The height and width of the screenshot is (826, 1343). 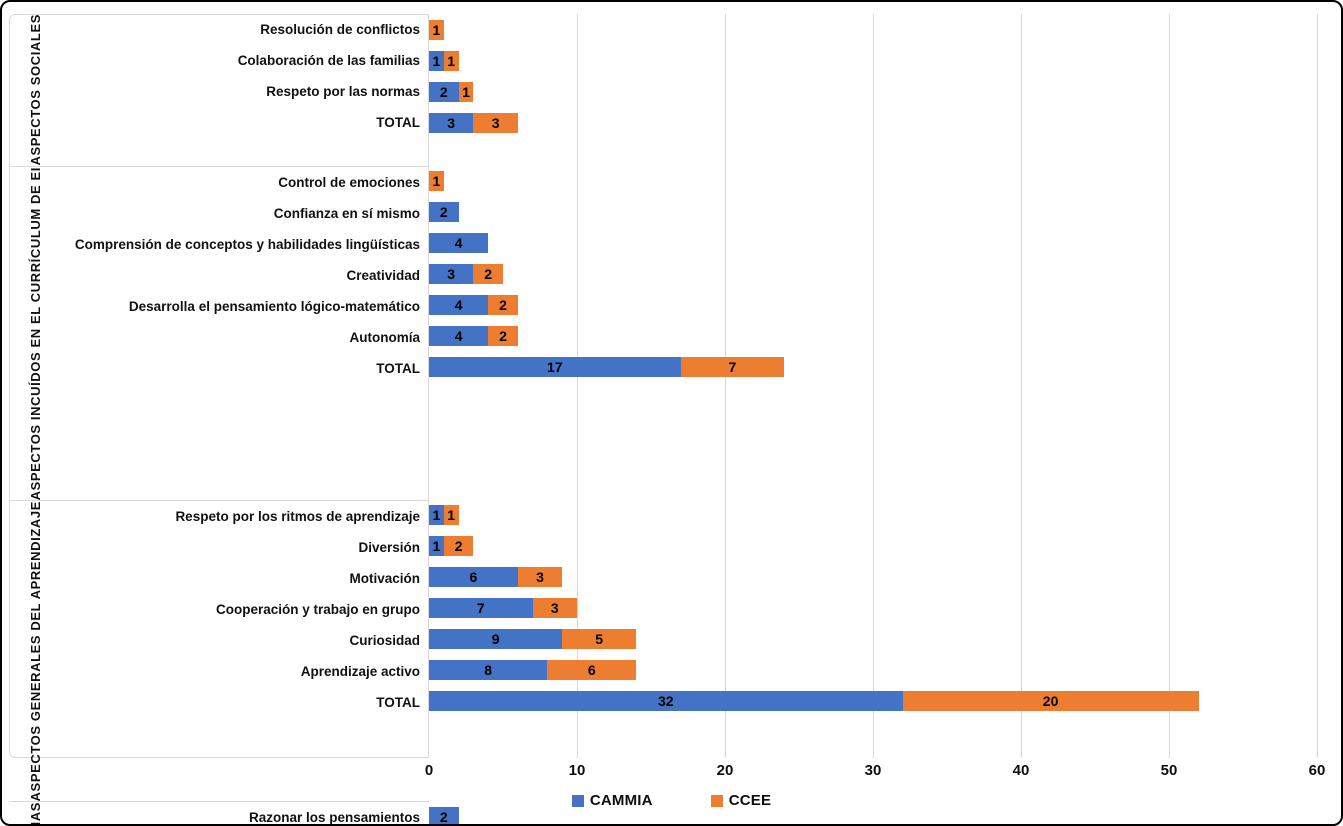 What do you see at coordinates (488, 670) in the screenshot?
I see `bar-value-label: 8` at bounding box center [488, 670].